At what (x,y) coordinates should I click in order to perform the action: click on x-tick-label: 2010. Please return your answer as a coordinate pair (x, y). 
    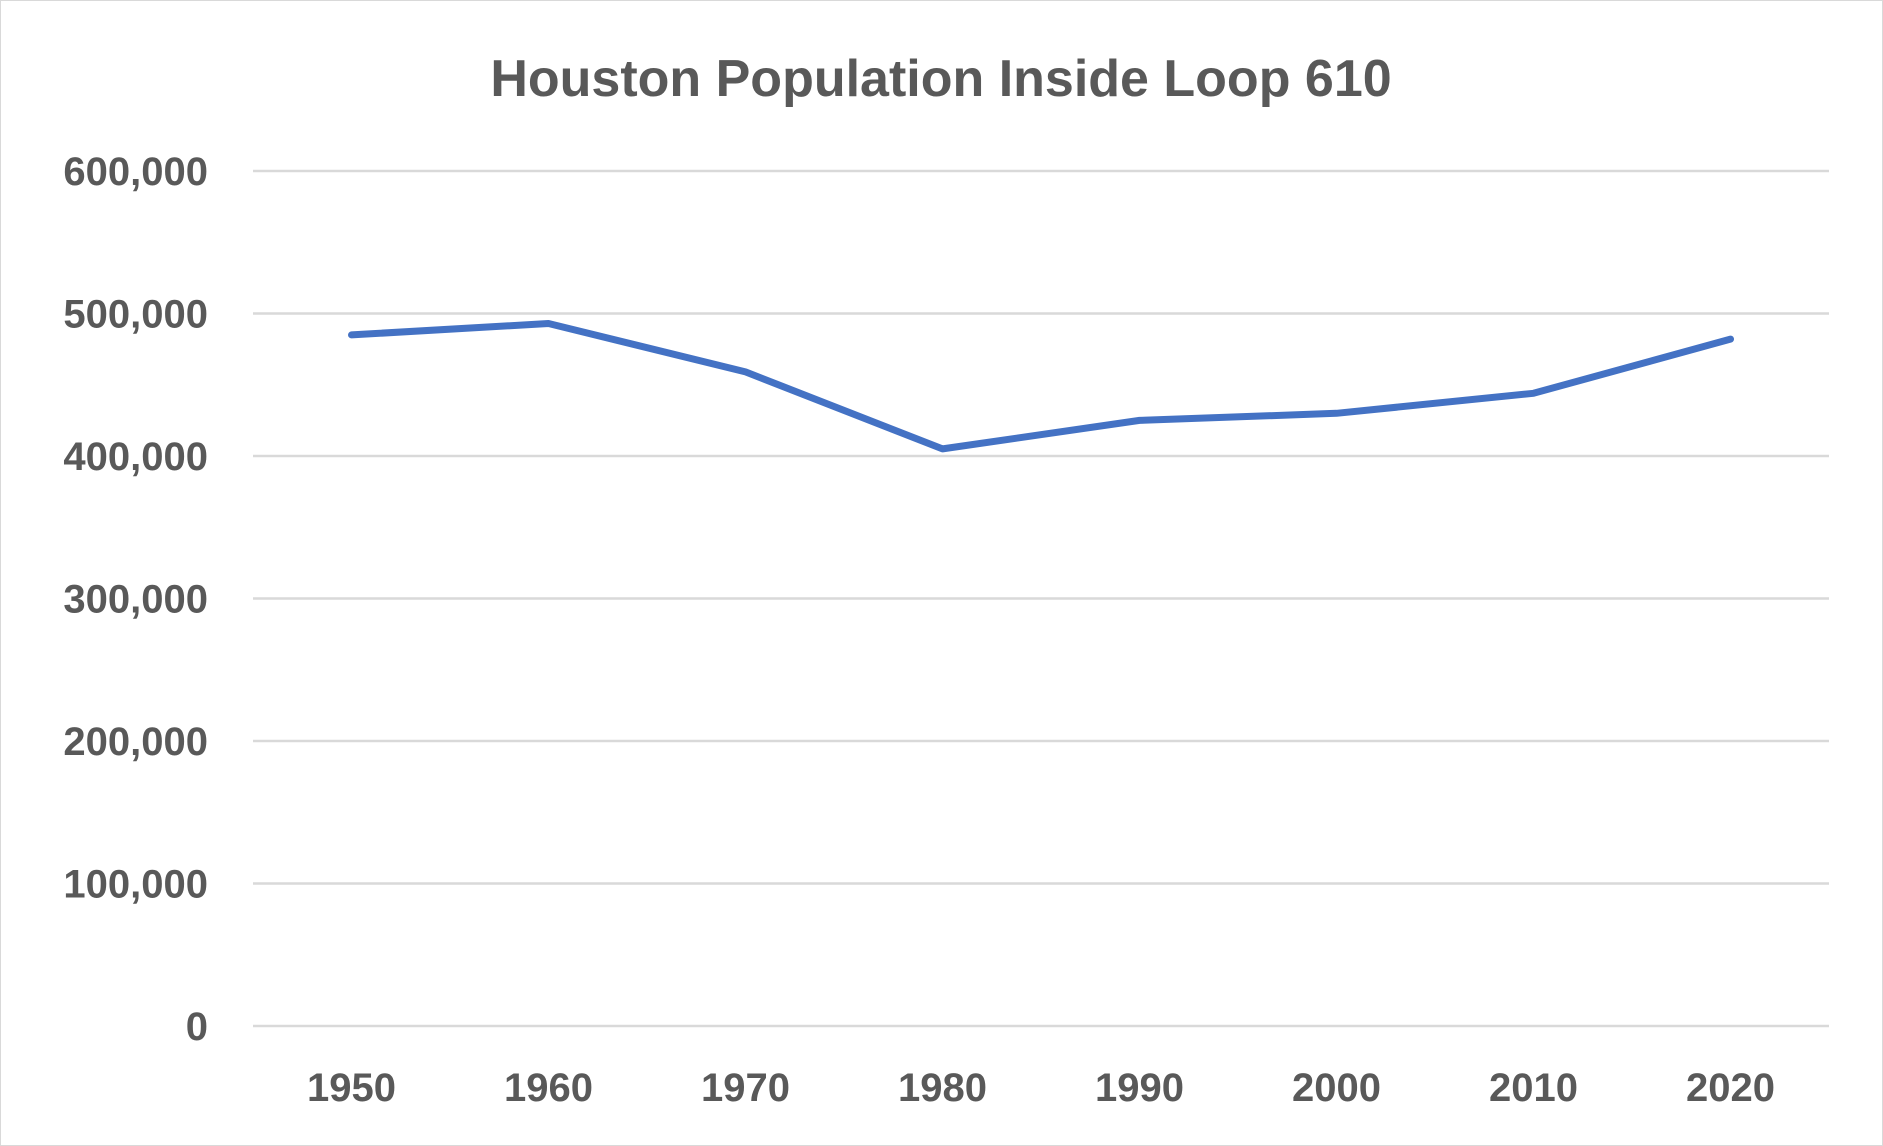
    Looking at the image, I should click on (1533, 1088).